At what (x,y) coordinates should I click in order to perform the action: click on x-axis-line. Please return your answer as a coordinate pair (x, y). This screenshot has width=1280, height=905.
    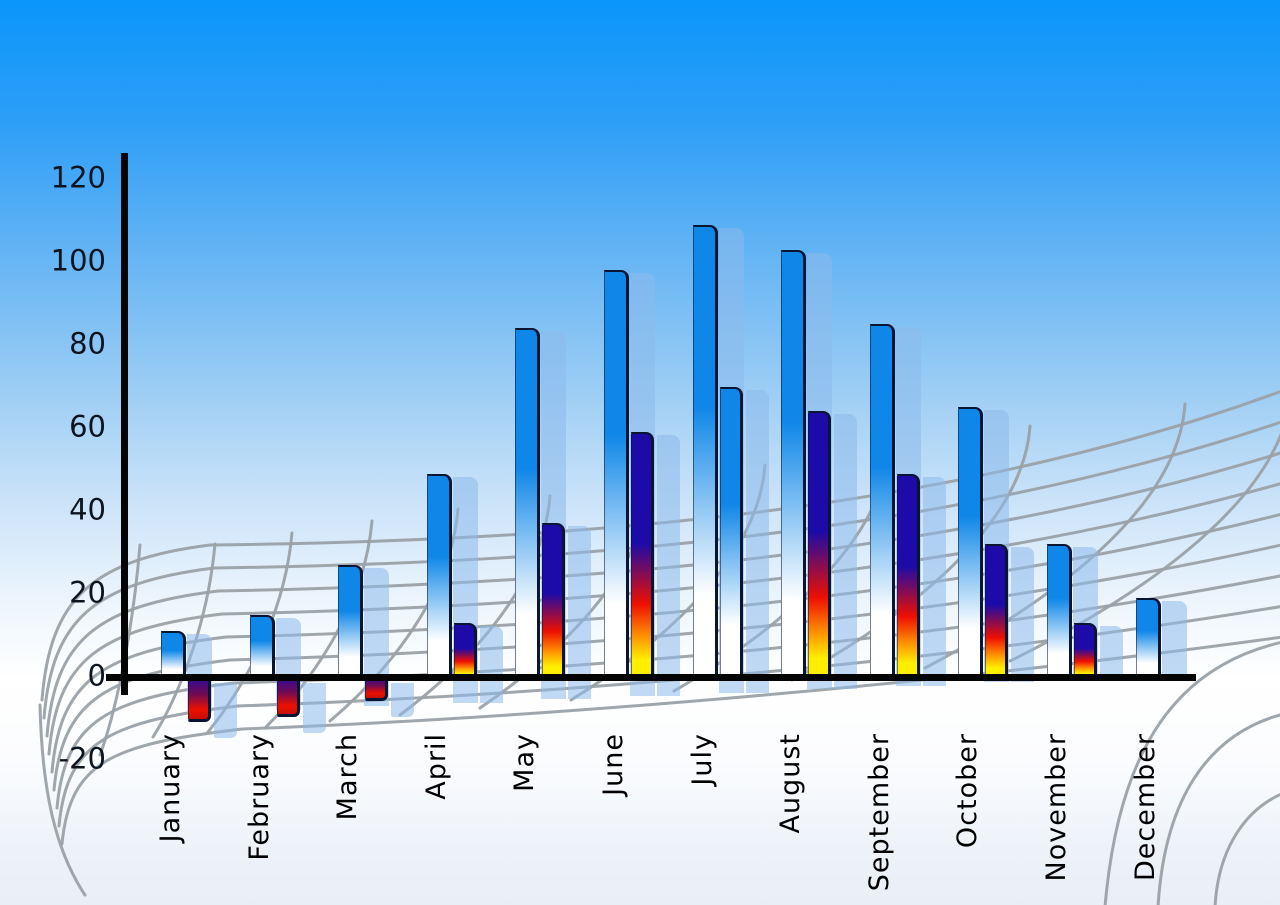
    Looking at the image, I should click on (651, 677).